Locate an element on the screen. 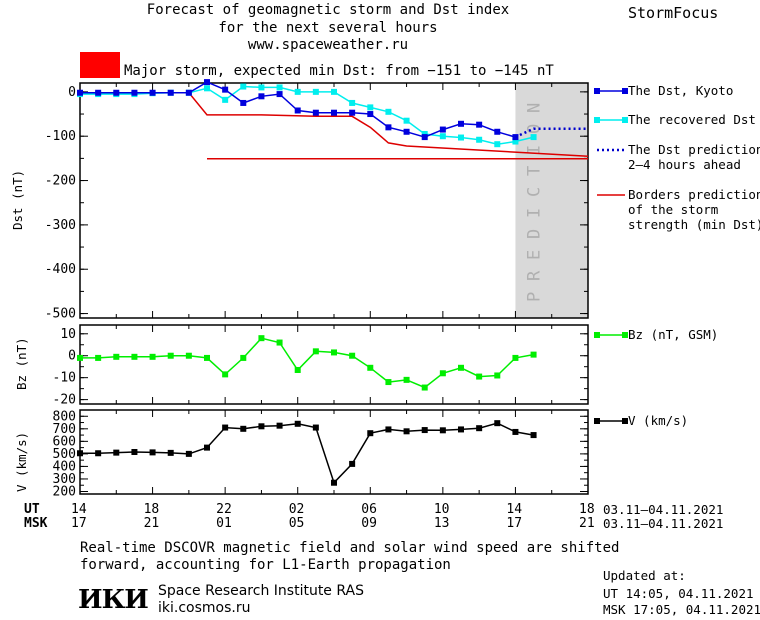 The height and width of the screenshot is (620, 760). bz-line is located at coordinates (307, 363).